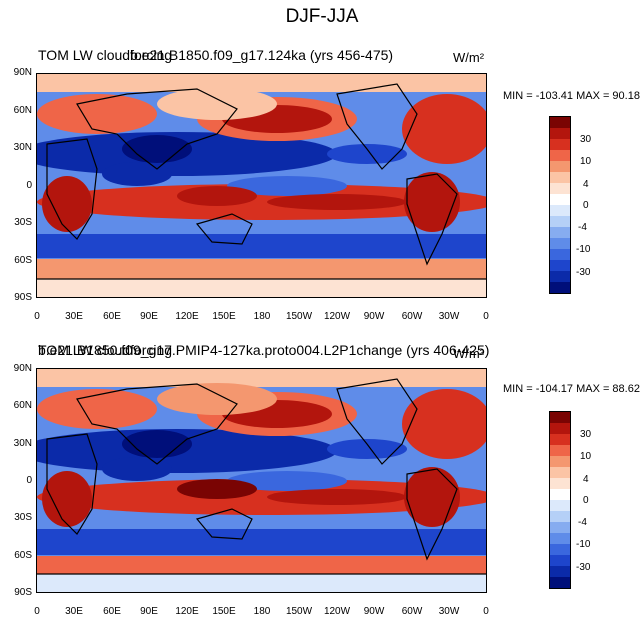 The height and width of the screenshot is (621, 644). I want to click on panel1-xtick-90e: 90E, so click(149, 316).